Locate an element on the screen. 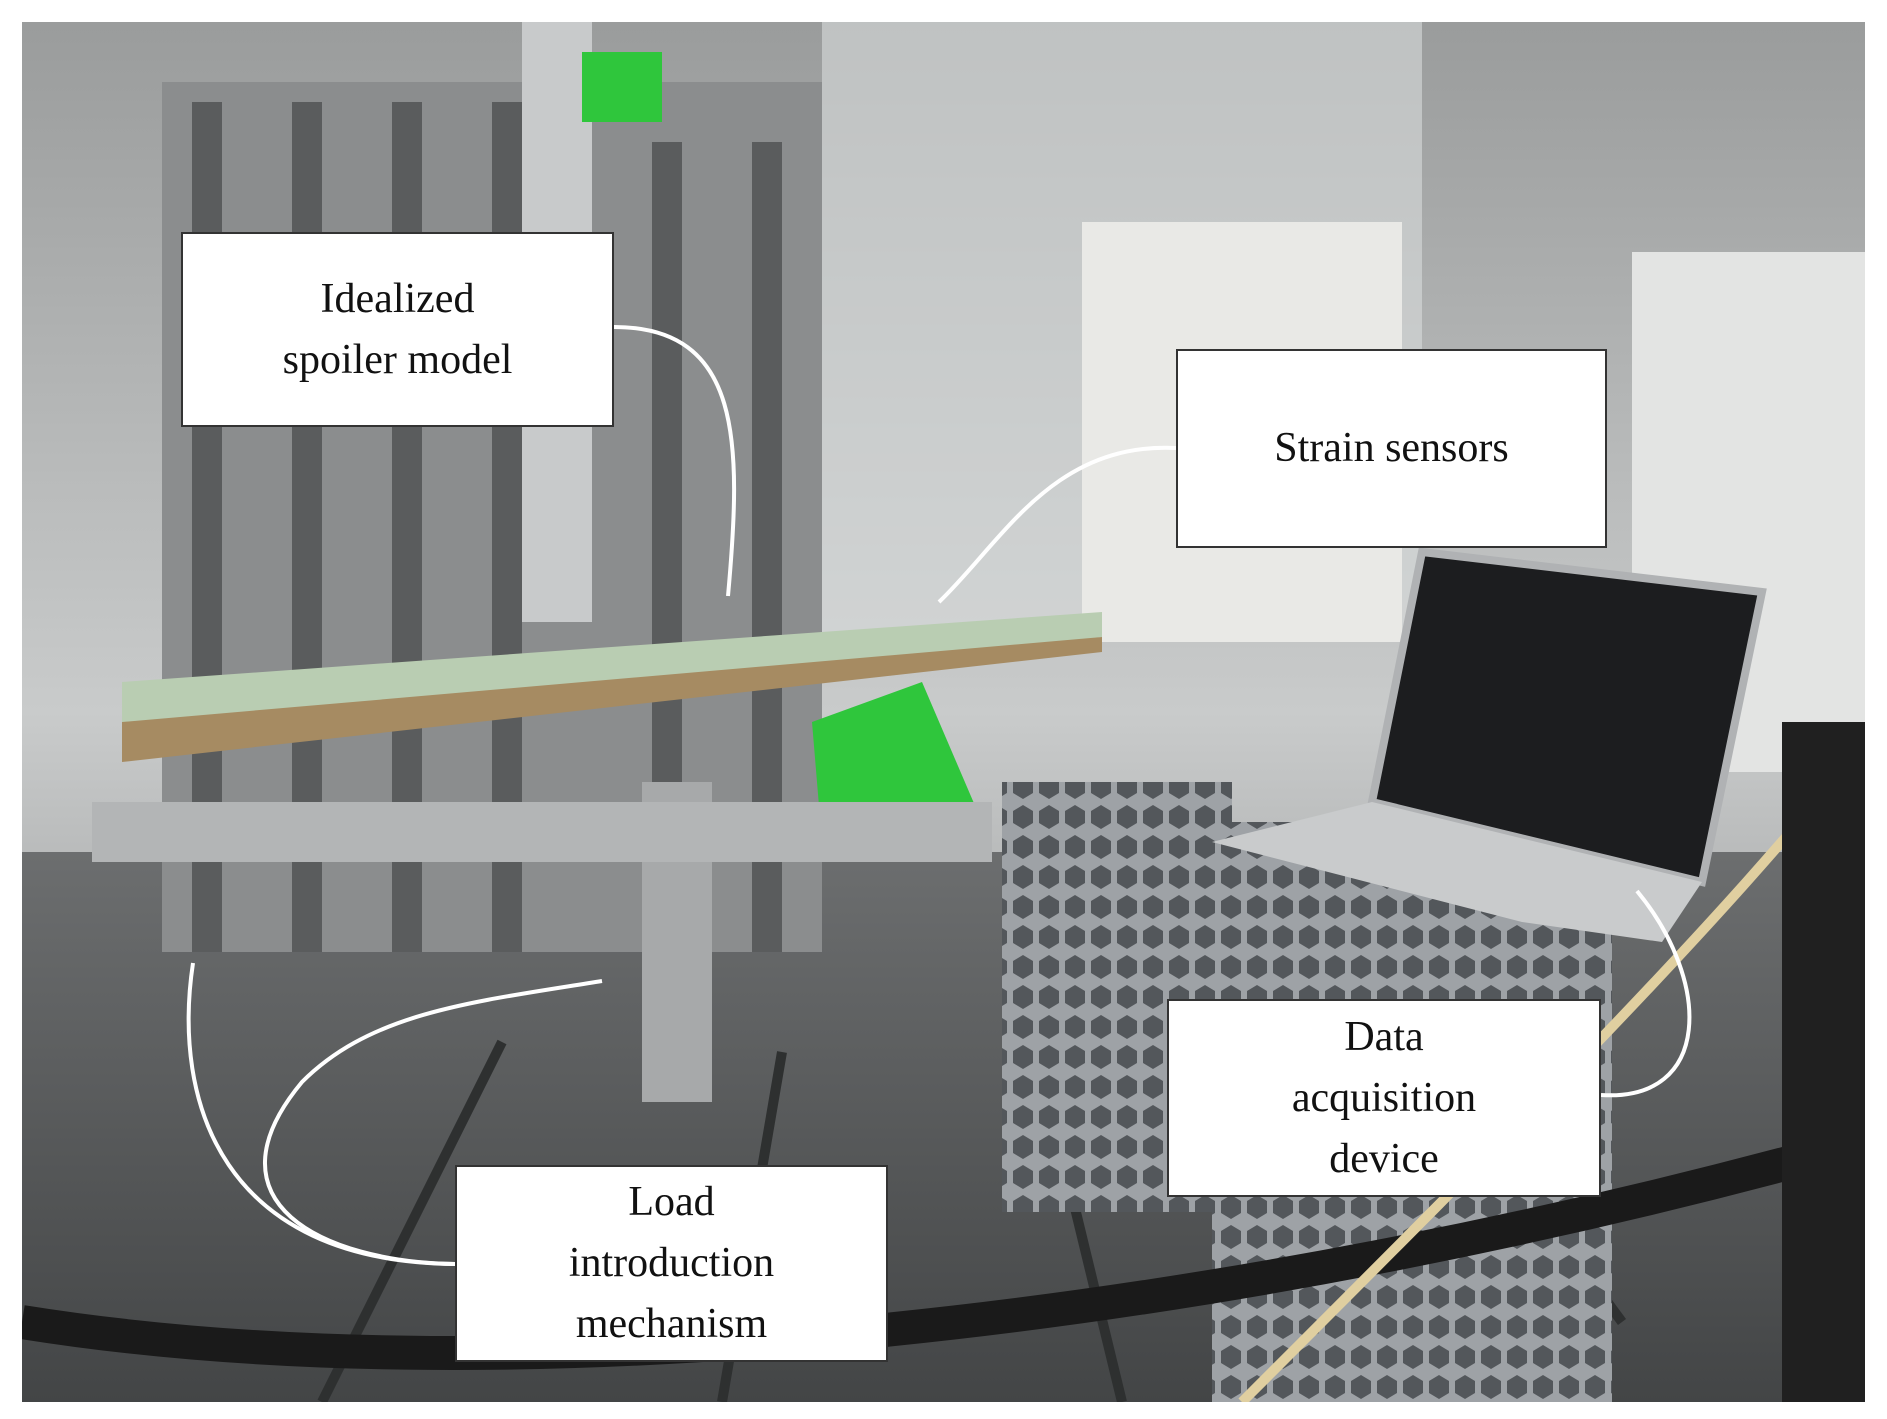  callout-line: Strain sensors is located at coordinates (1391, 448).